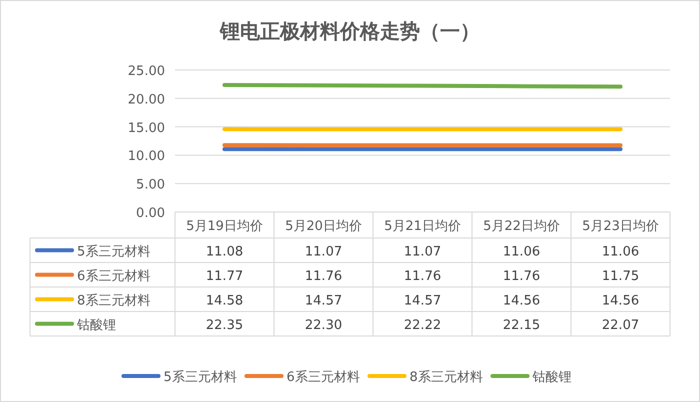  I want to click on legend-label: 5系三元材料, so click(113, 252).